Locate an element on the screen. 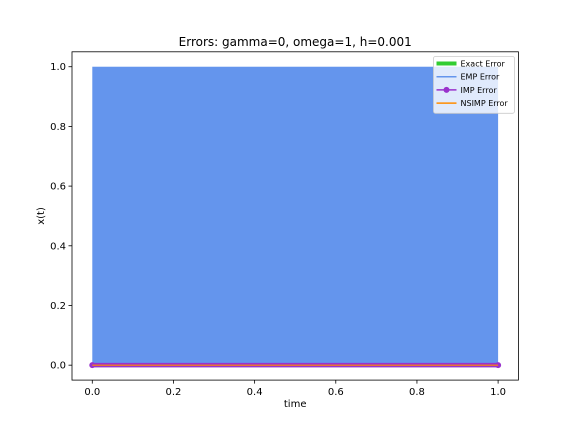  legend-entry: Exact Error is located at coordinates (483, 64).